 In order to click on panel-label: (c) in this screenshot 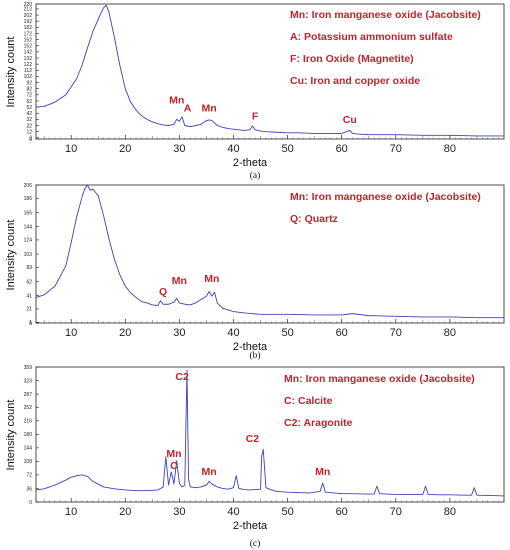, I will do `click(255, 543)`.